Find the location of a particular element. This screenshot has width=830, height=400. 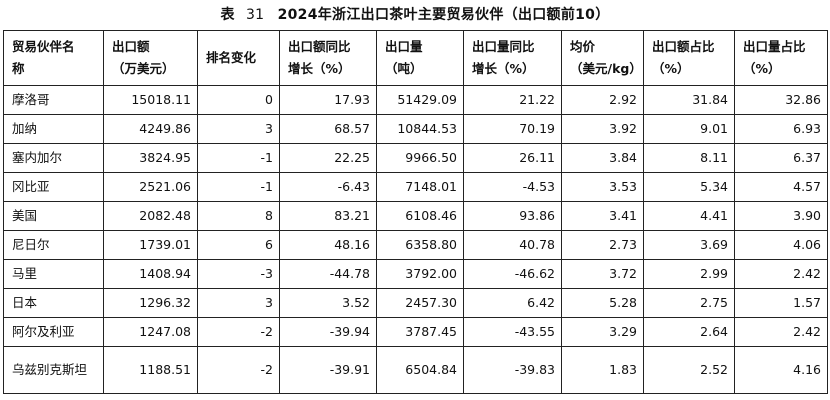

header-line: 排名变化 is located at coordinates (231, 57).